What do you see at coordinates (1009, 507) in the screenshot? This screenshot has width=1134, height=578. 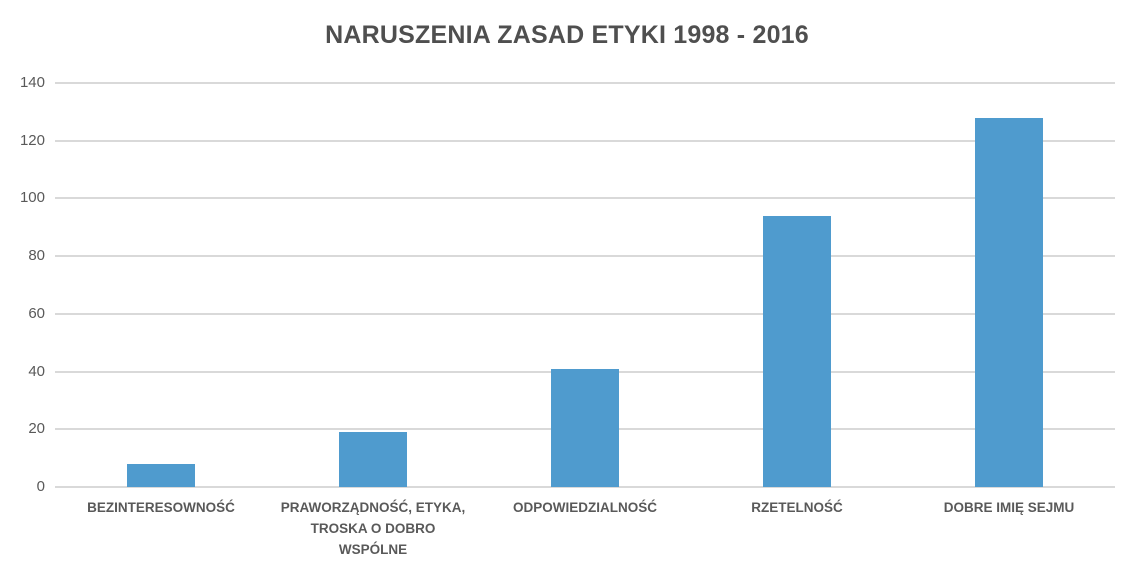 I see `x-axis-category-label: DOBRE IMIĘ SEJMU` at bounding box center [1009, 507].